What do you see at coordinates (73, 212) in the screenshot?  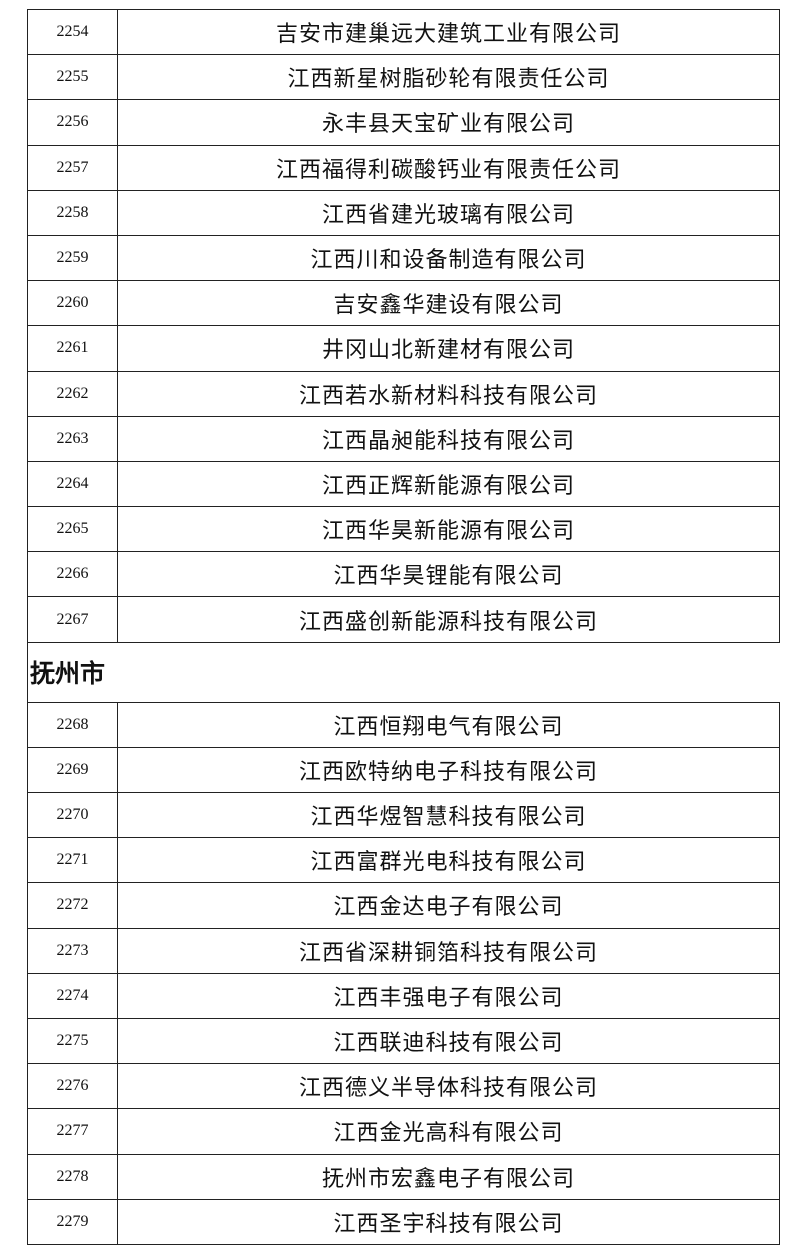 I see `row-number: 2258` at bounding box center [73, 212].